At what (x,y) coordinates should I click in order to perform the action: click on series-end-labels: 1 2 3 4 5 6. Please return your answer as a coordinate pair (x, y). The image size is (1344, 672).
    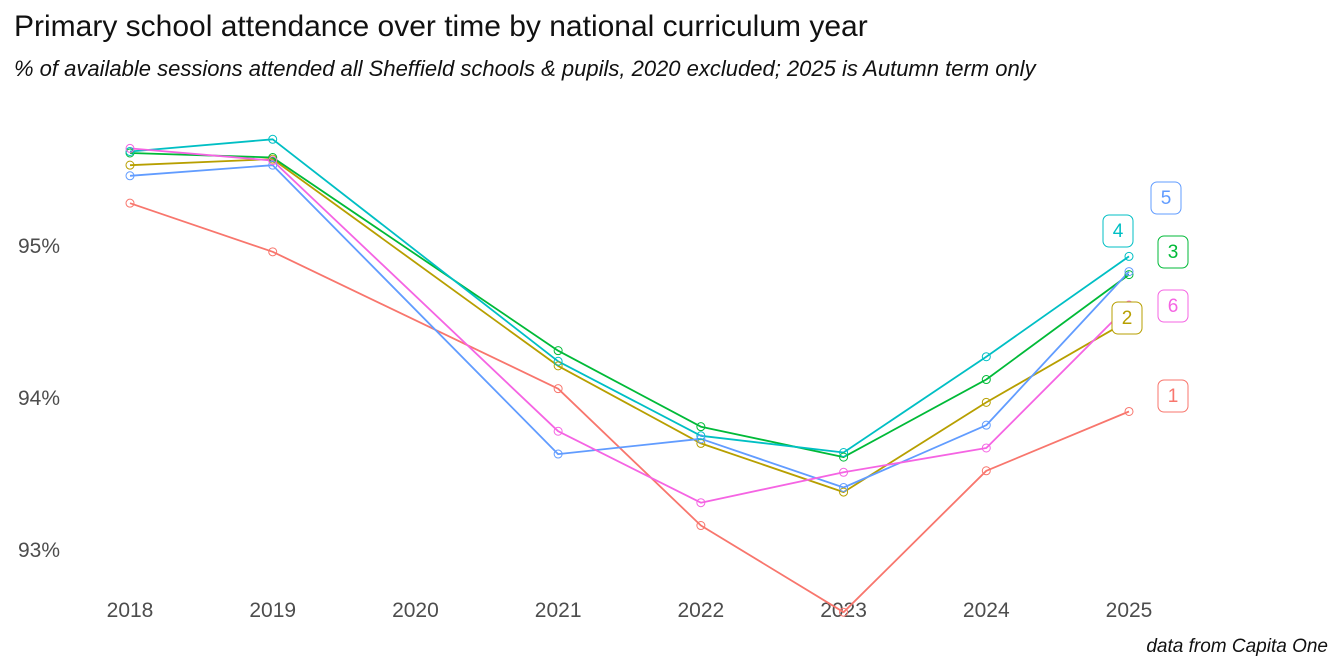
    Looking at the image, I should click on (1145, 297).